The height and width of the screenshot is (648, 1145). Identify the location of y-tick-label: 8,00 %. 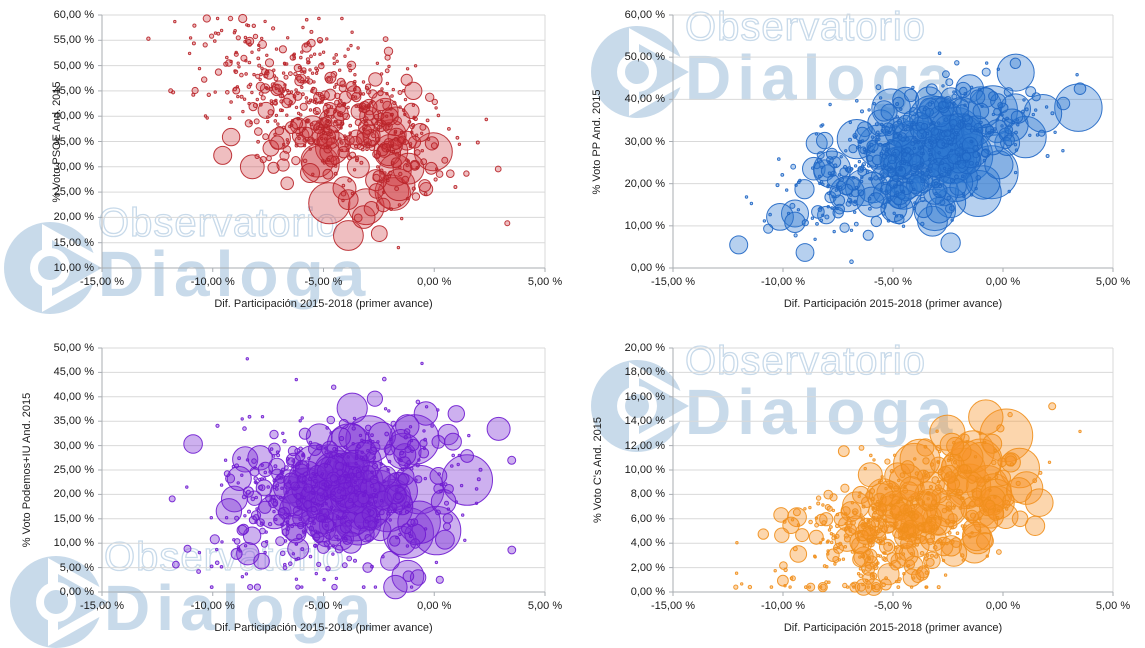
(647, 494).